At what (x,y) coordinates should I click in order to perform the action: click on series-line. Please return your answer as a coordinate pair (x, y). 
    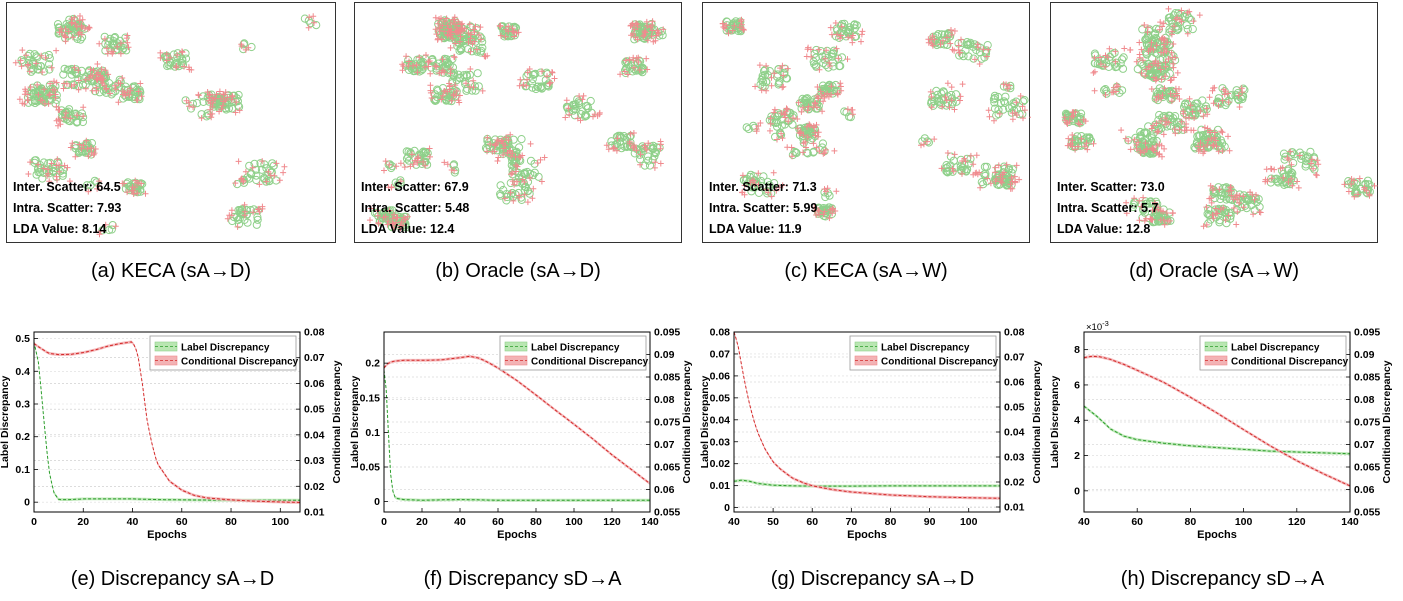
    Looking at the image, I should click on (867, 415).